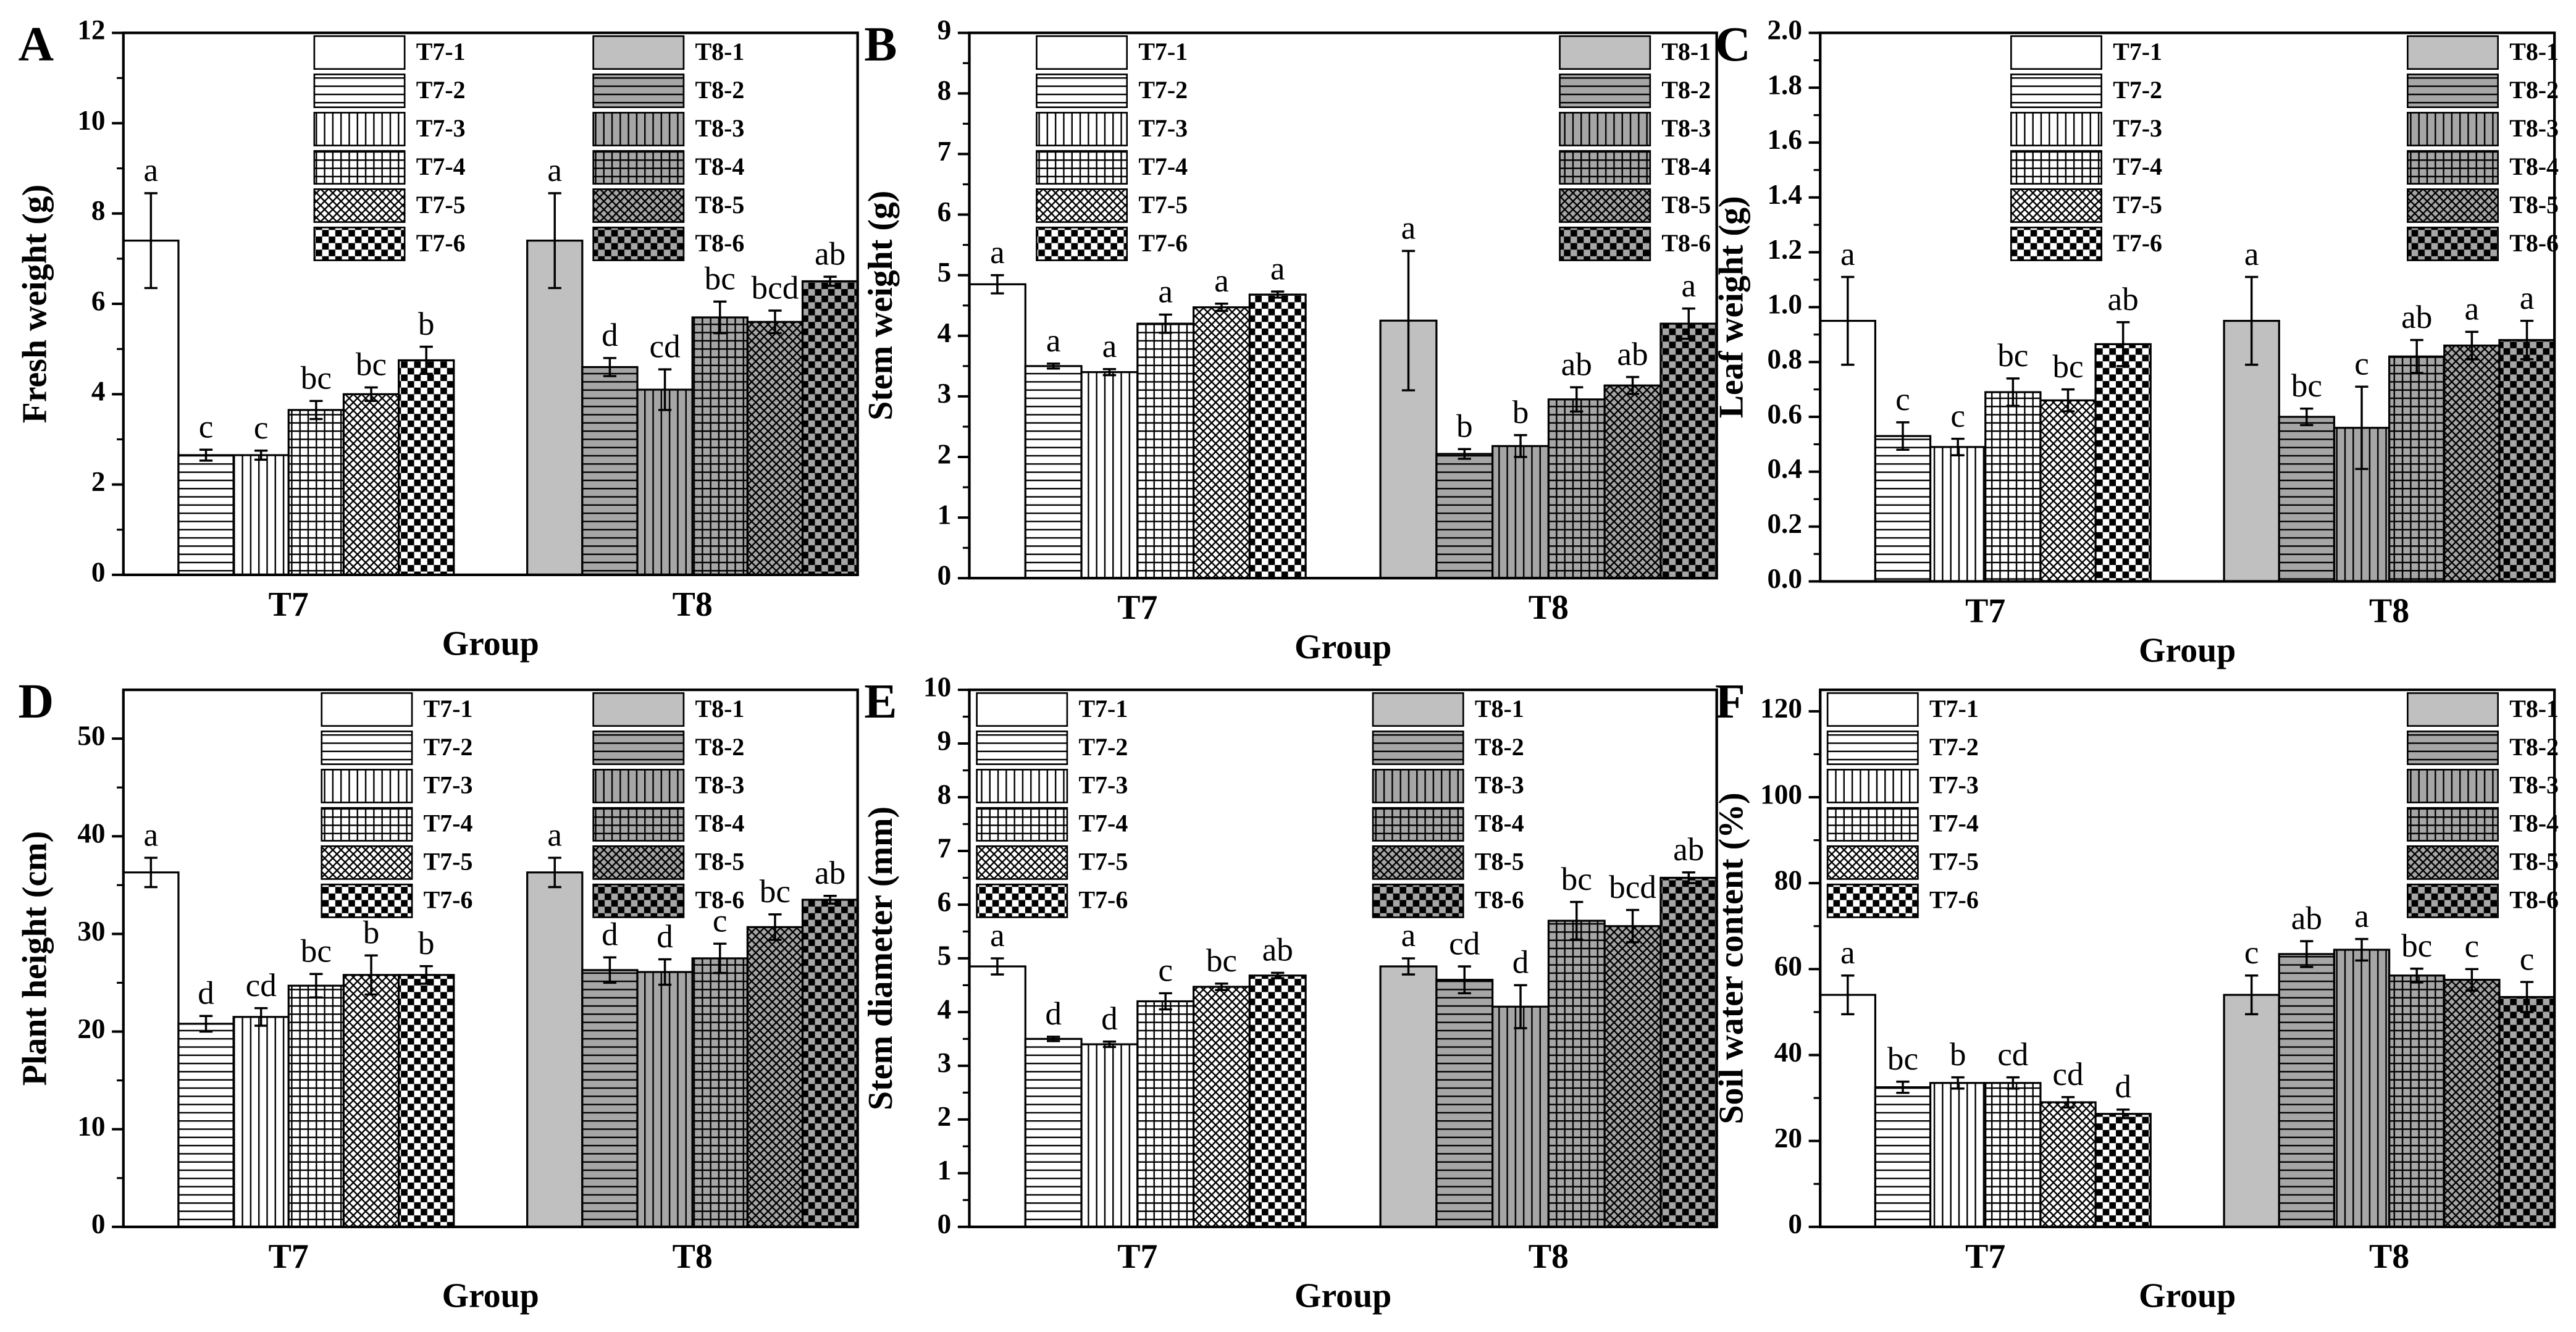 The height and width of the screenshot is (1332, 2576). Describe the element at coordinates (441, 128) in the screenshot. I see `legend-label: T7-3` at that location.